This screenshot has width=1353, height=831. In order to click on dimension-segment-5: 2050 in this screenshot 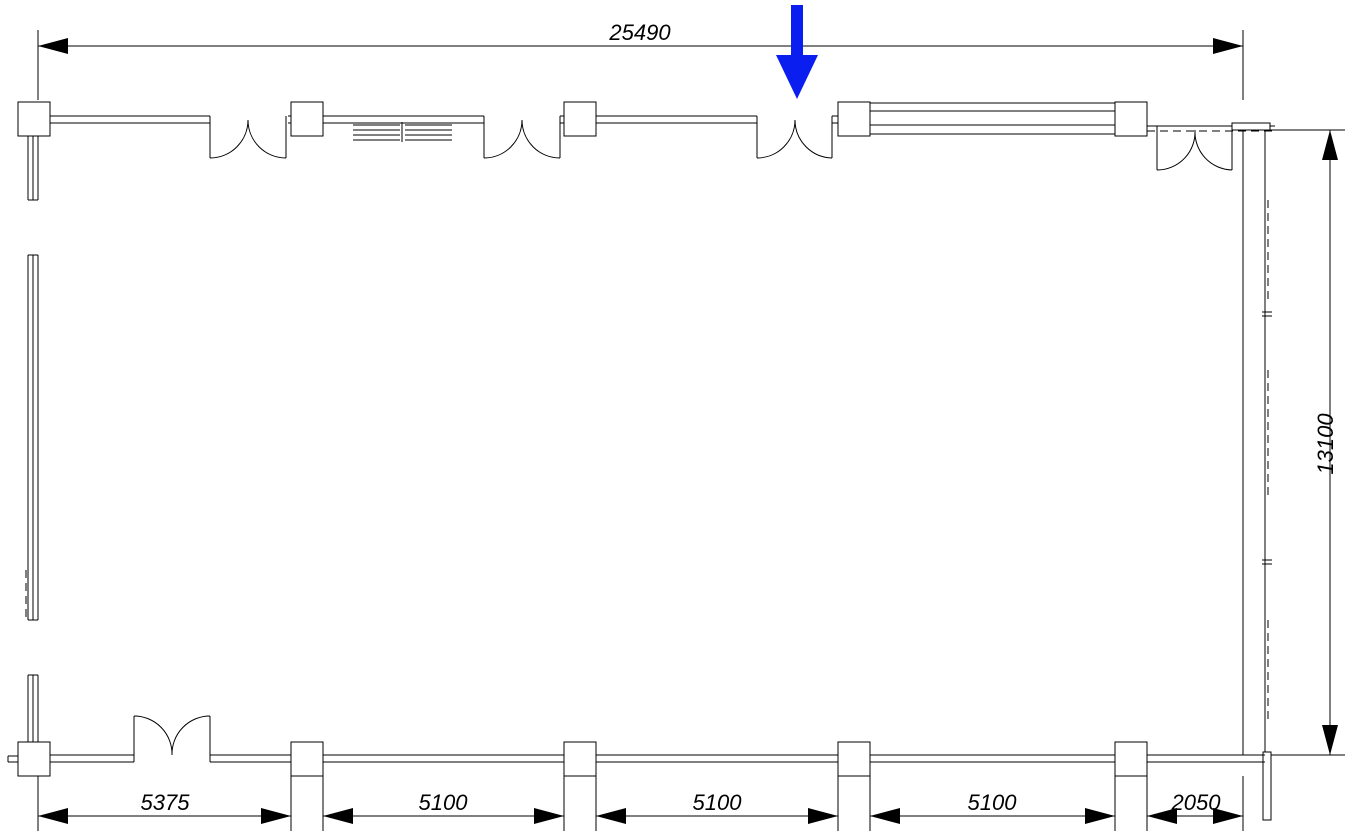, I will do `click(1195, 807)`.